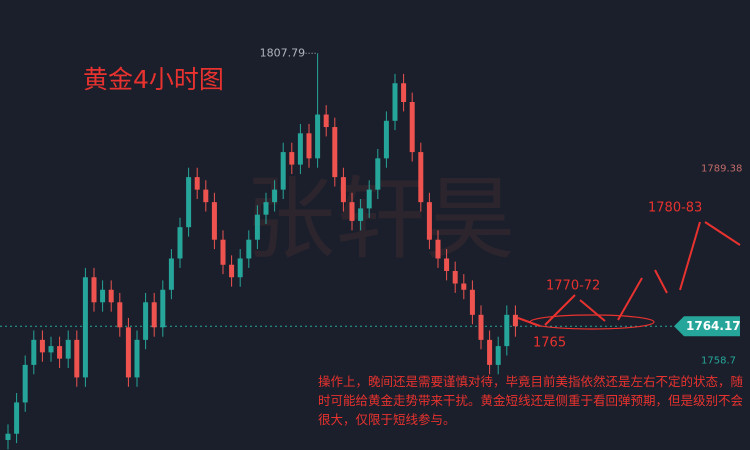  I want to click on price-badge, so click(707, 326).